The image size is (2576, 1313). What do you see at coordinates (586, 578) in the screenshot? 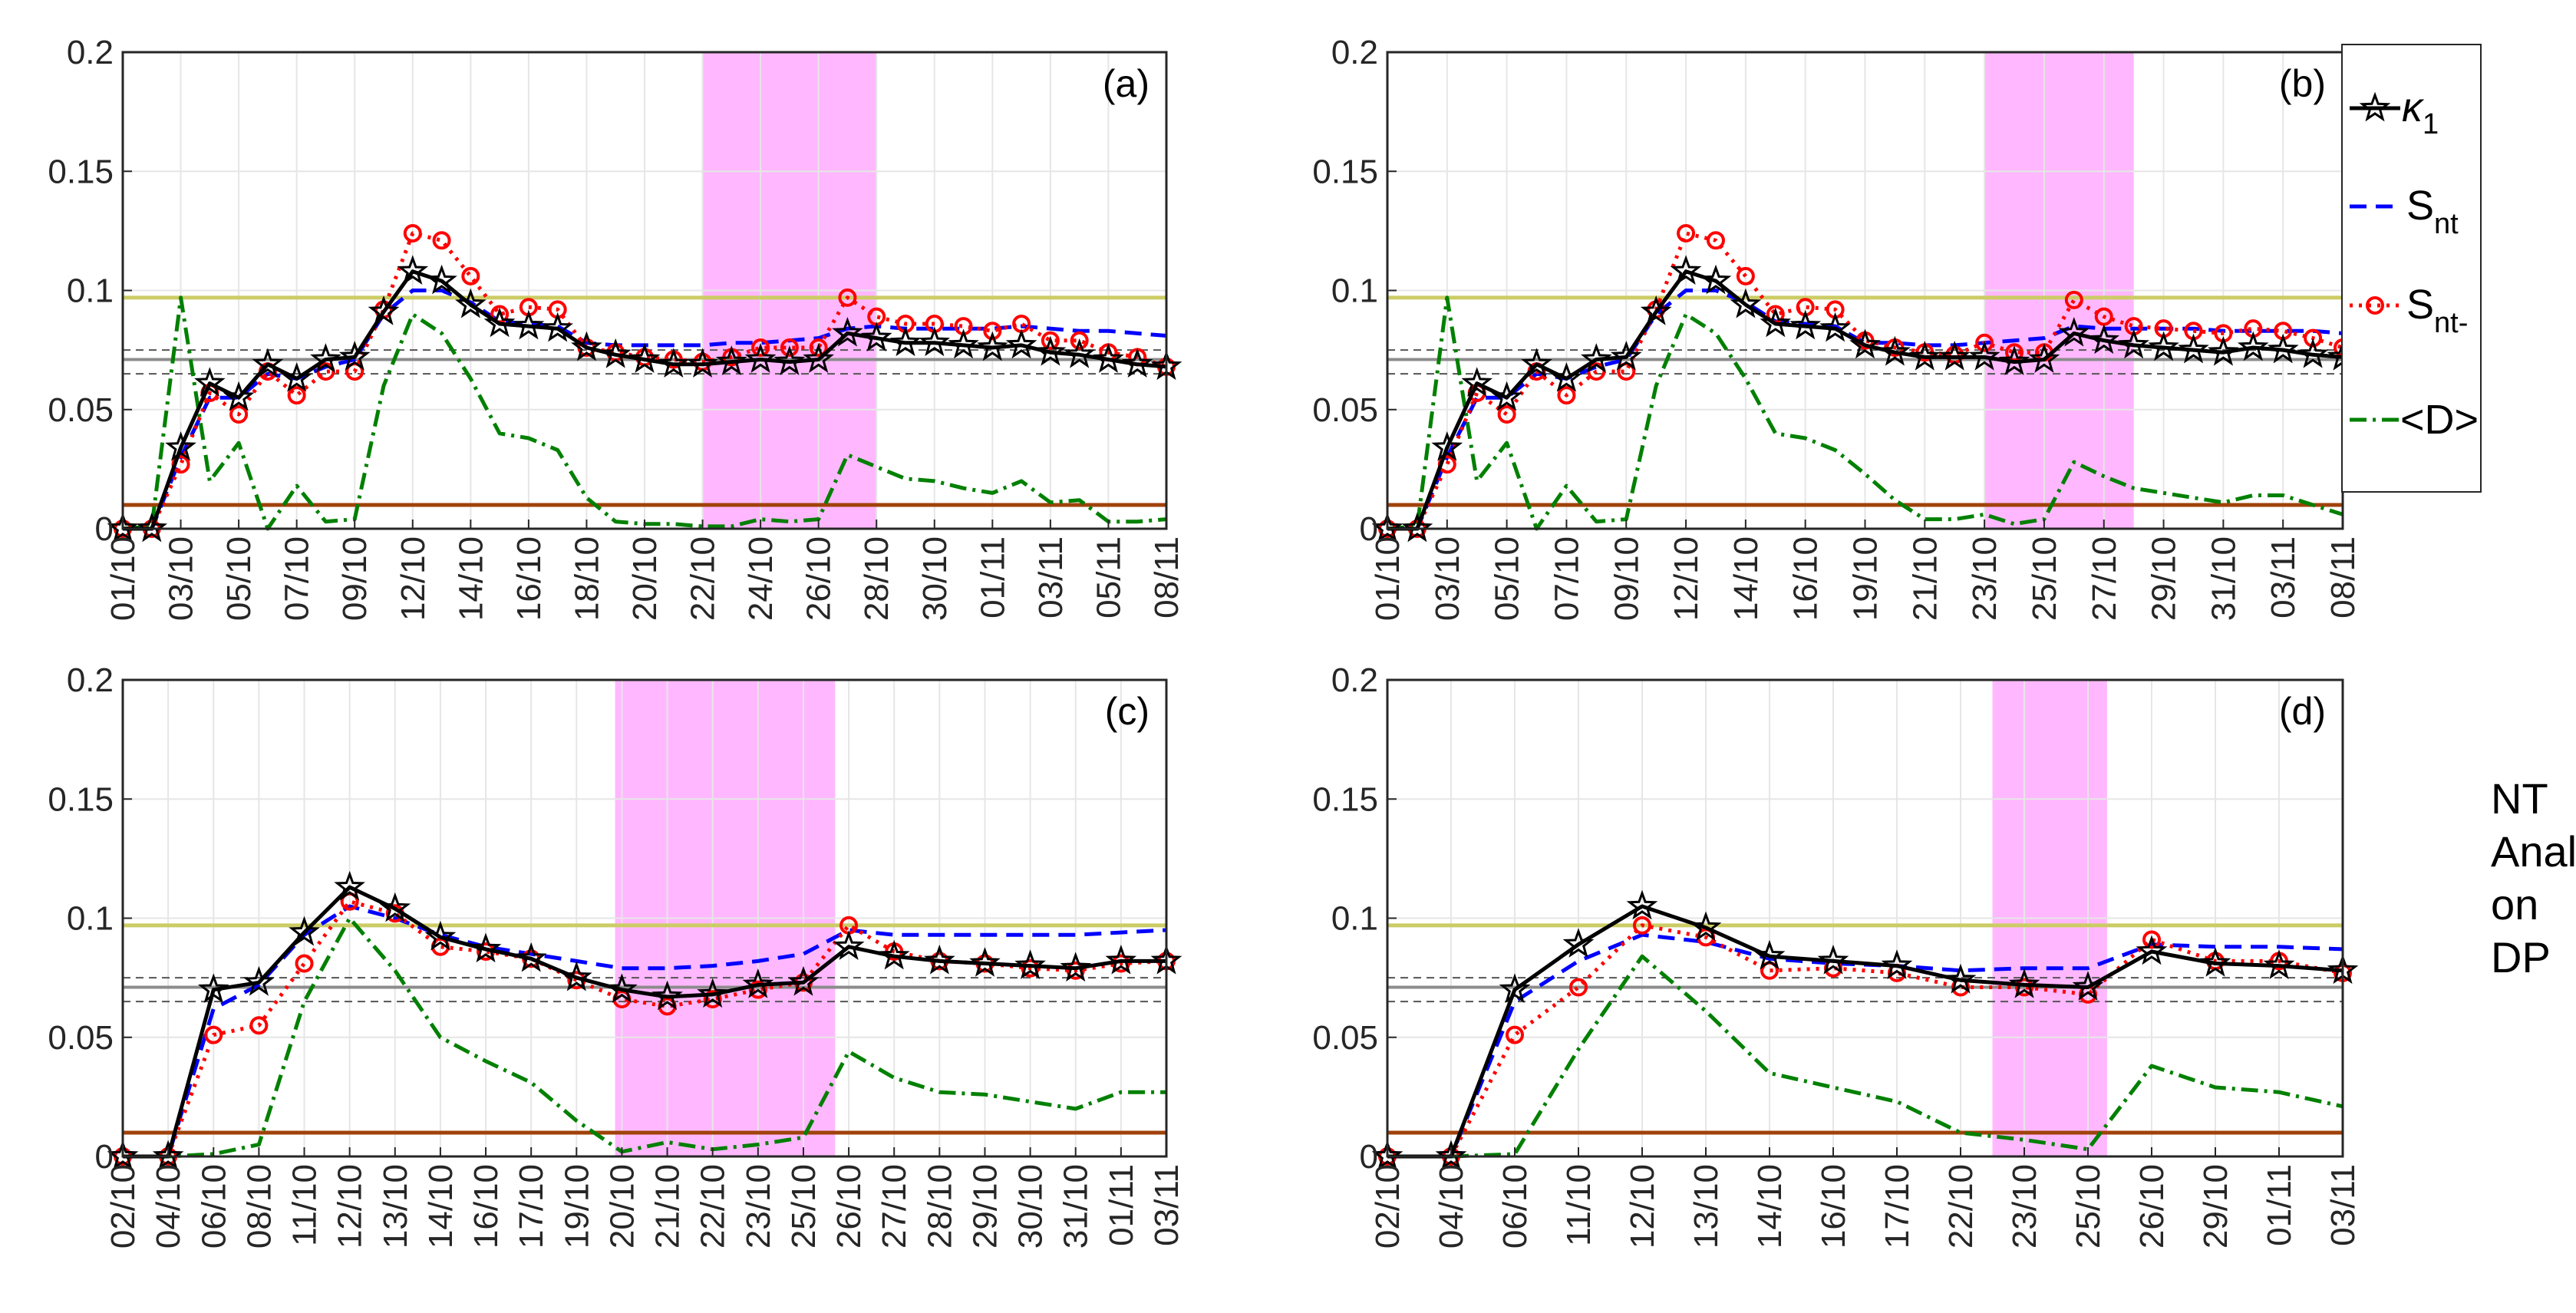
I see `x-tick-label: 18/10` at bounding box center [586, 578].